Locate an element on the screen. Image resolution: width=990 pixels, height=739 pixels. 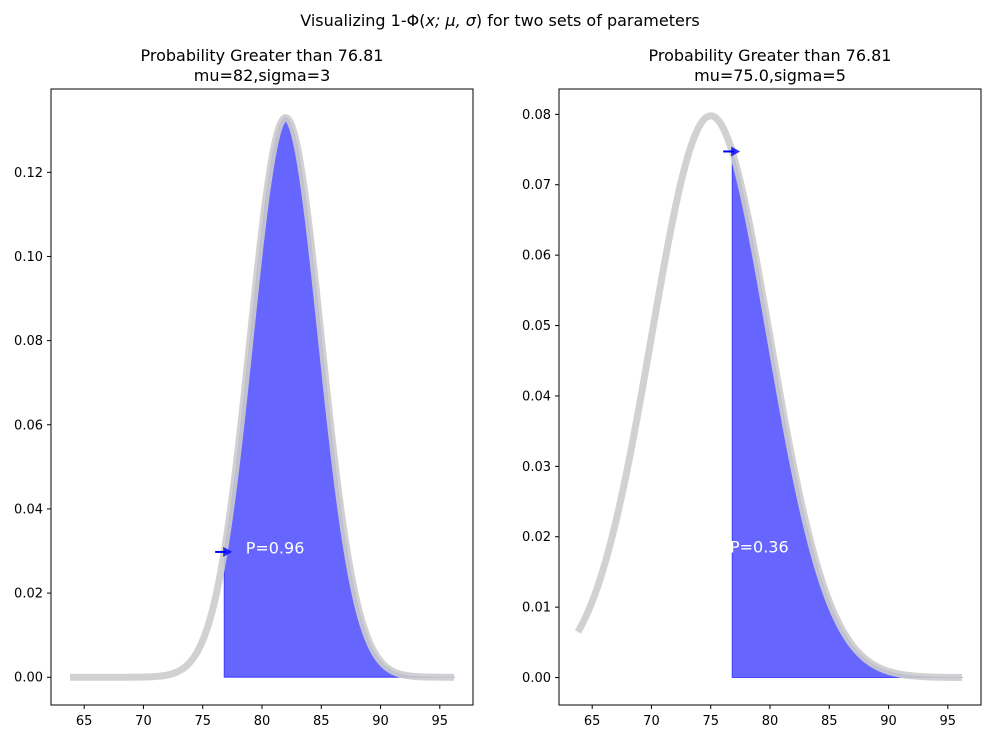
y-tick-label: 0.10 is located at coordinates (28, 257).